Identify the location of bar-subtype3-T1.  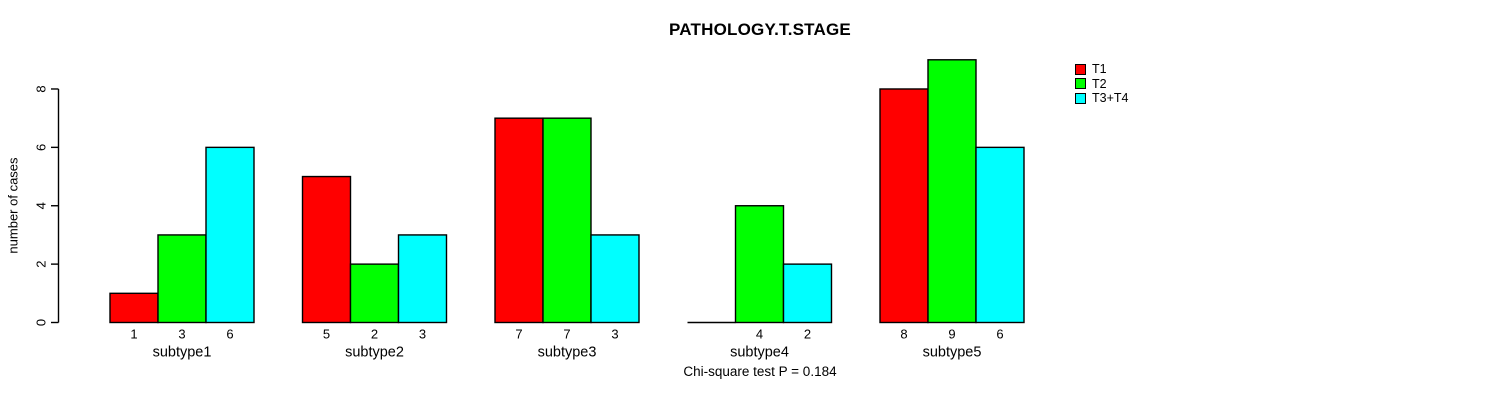
(519, 220).